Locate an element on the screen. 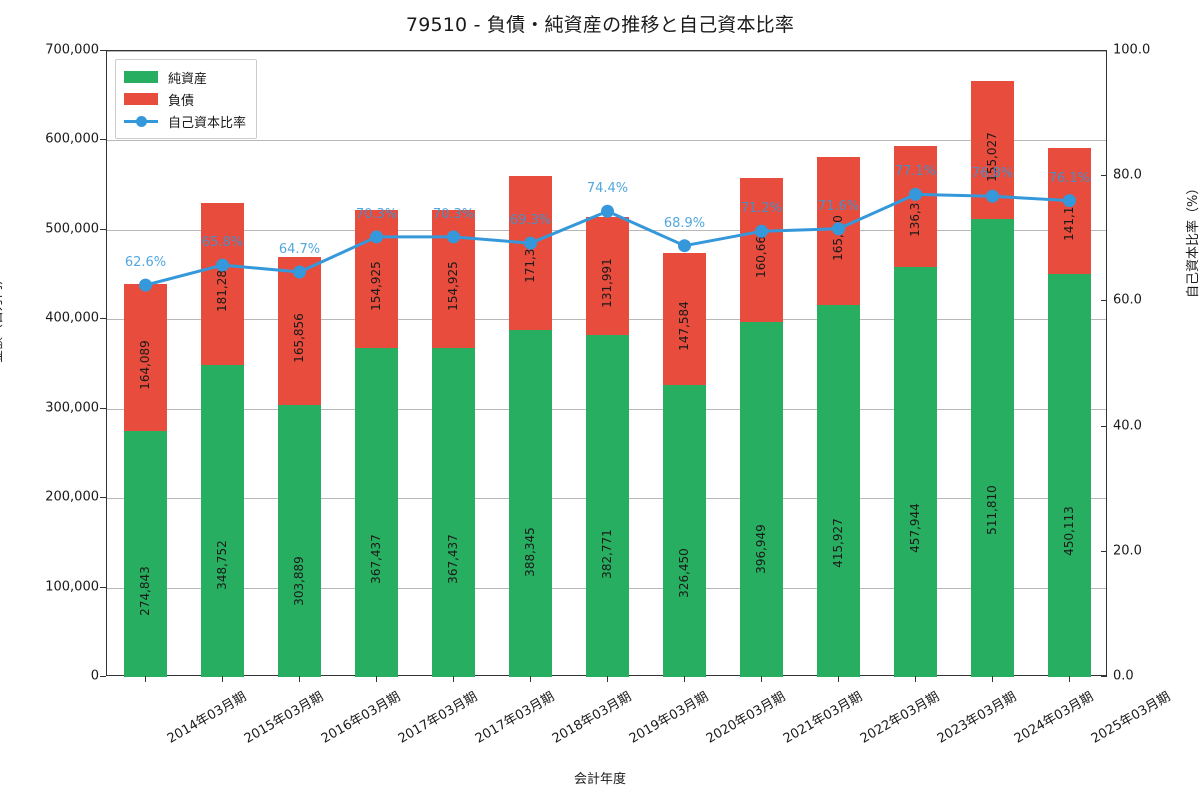  bar-value-label-debt: 165,856 is located at coordinates (299, 338).